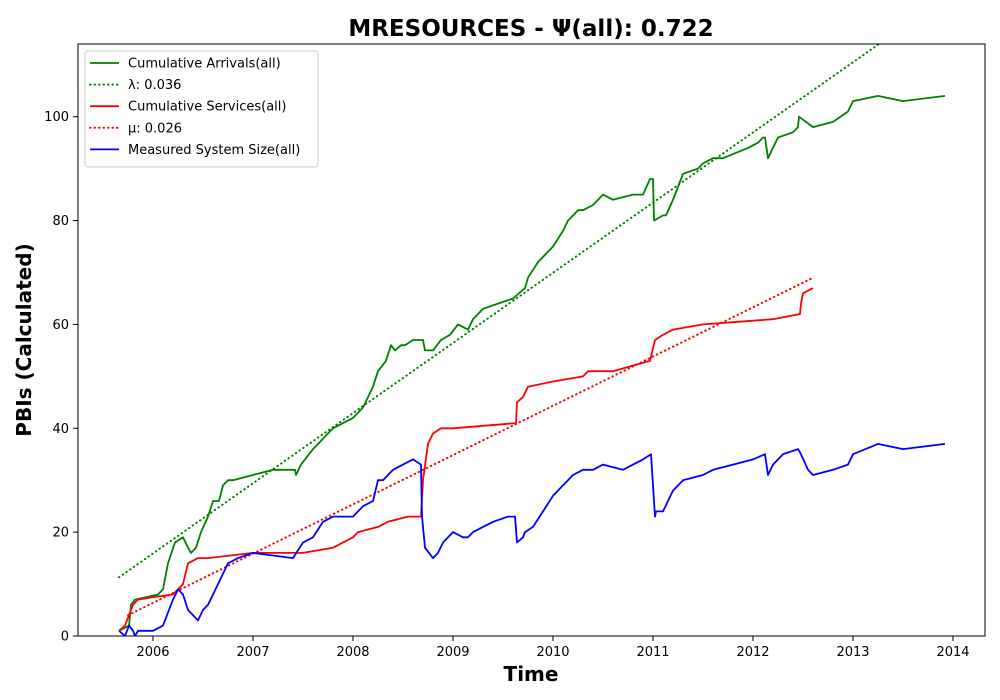 Image resolution: width=1000 pixels, height=700 pixels. I want to click on y-tick-label: 40, so click(60, 429).